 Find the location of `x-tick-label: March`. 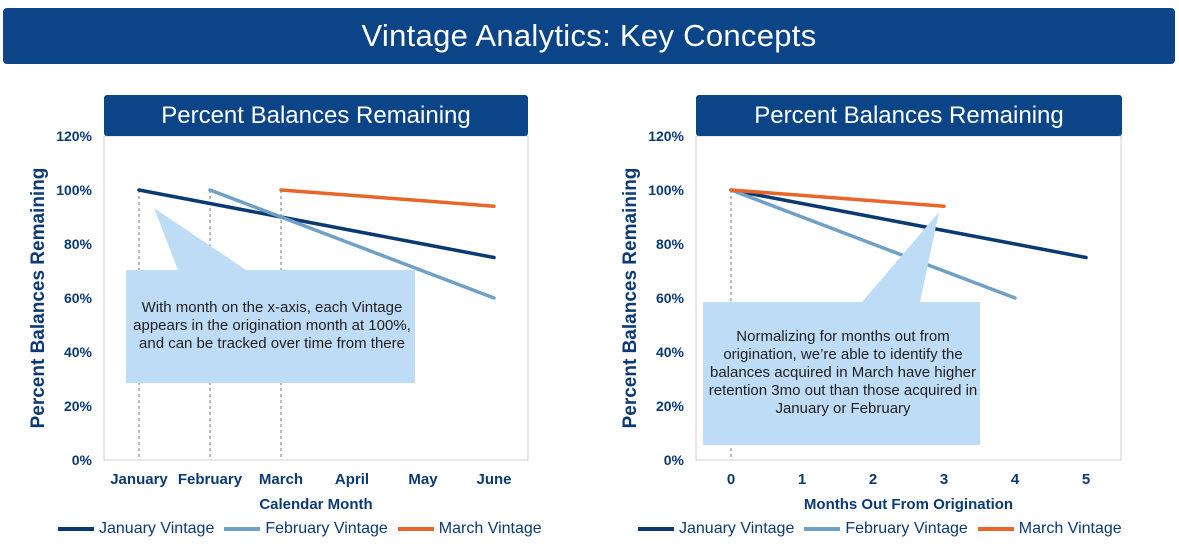

x-tick-label: March is located at coordinates (281, 479).